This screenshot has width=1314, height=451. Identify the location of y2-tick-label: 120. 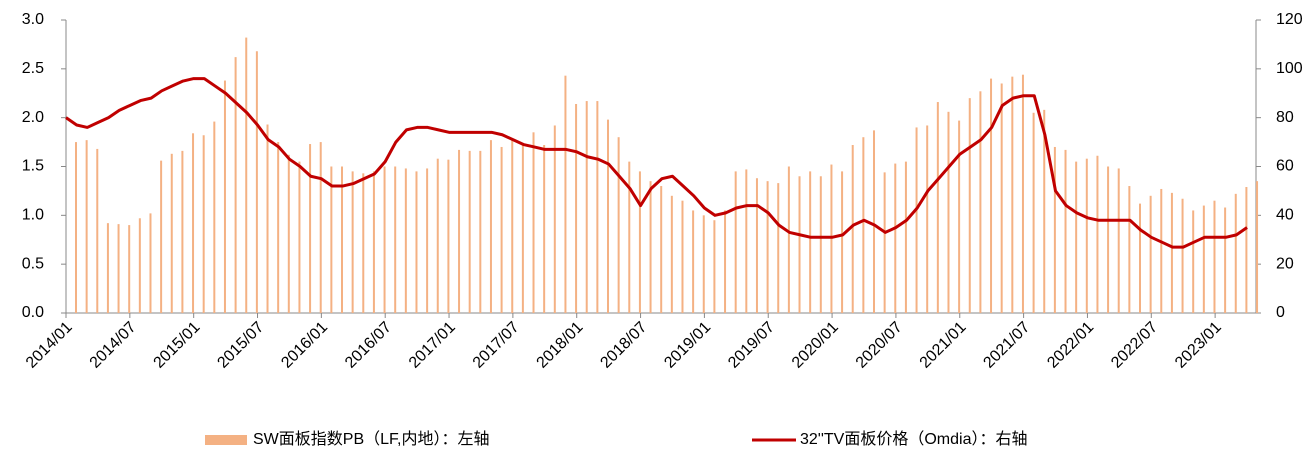
(1289, 19).